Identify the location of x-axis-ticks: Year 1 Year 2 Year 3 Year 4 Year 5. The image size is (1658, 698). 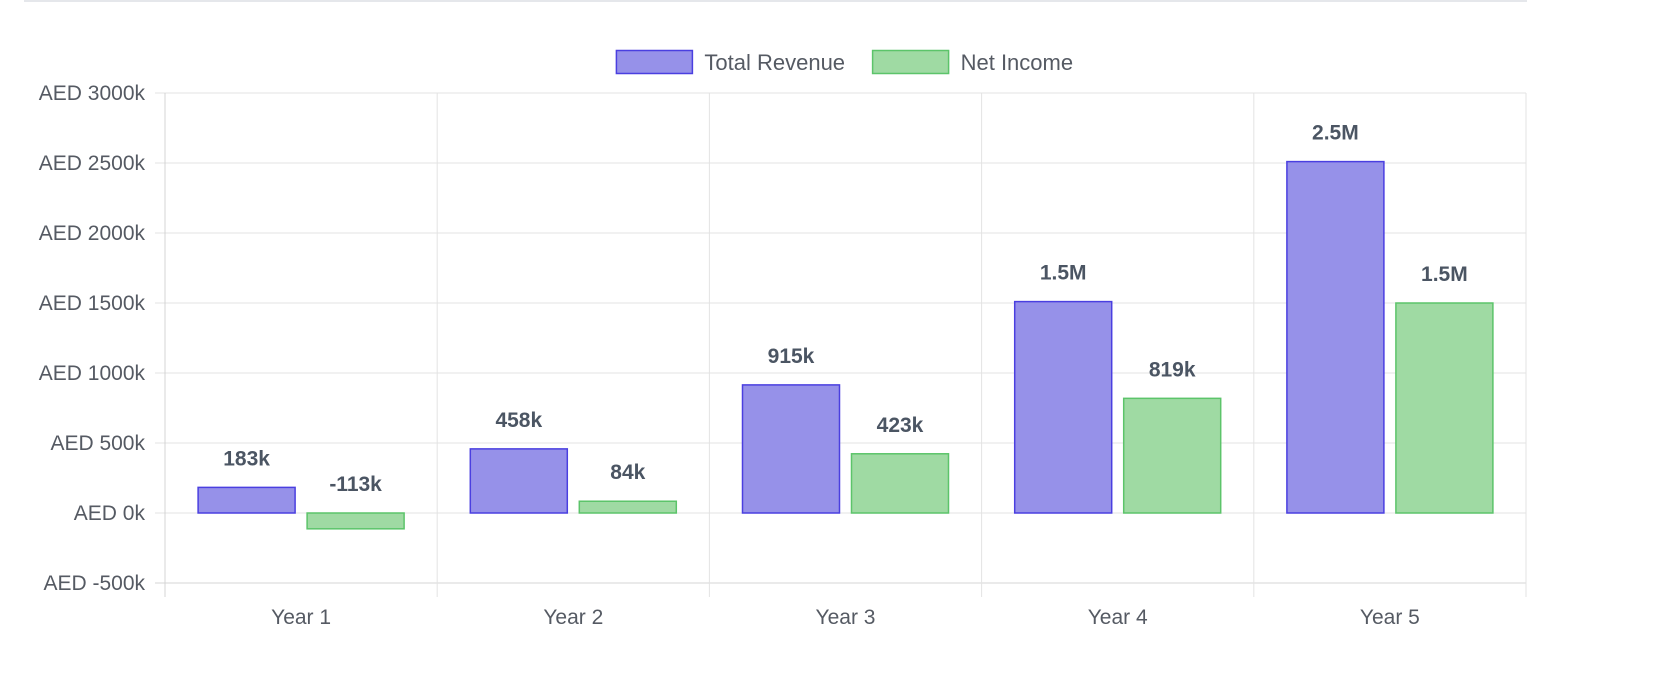
(845, 617).